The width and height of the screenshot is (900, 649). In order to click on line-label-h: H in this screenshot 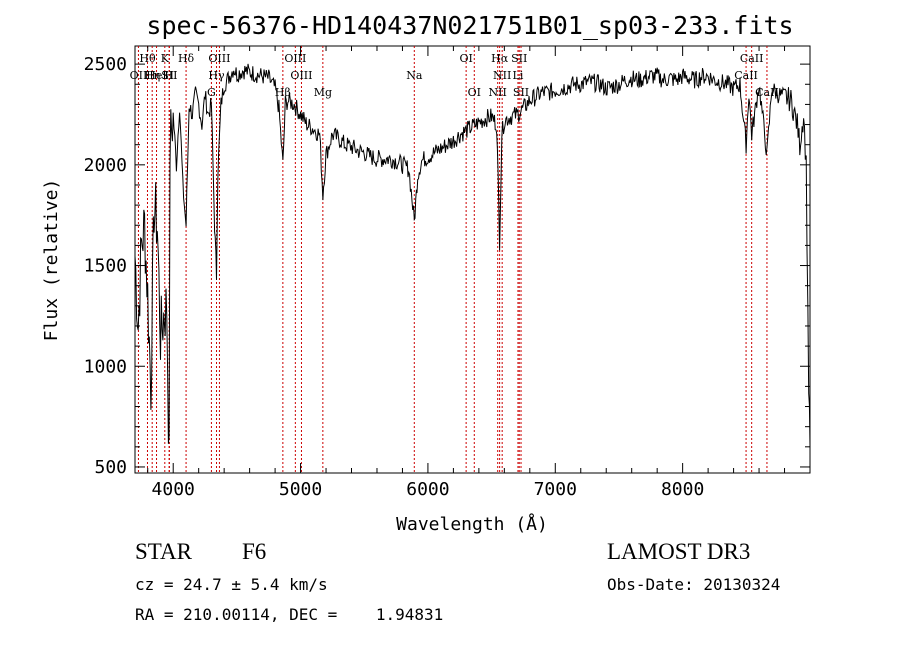, I will do `click(169, 75)`.